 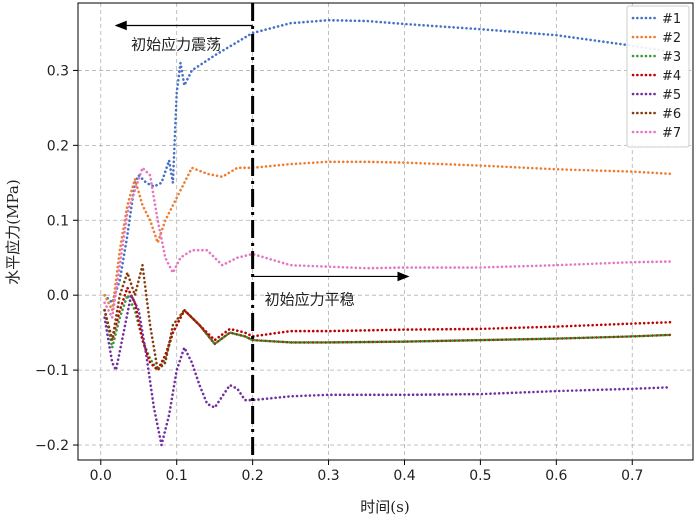 I want to click on legend-label: #5, so click(x=671, y=95).